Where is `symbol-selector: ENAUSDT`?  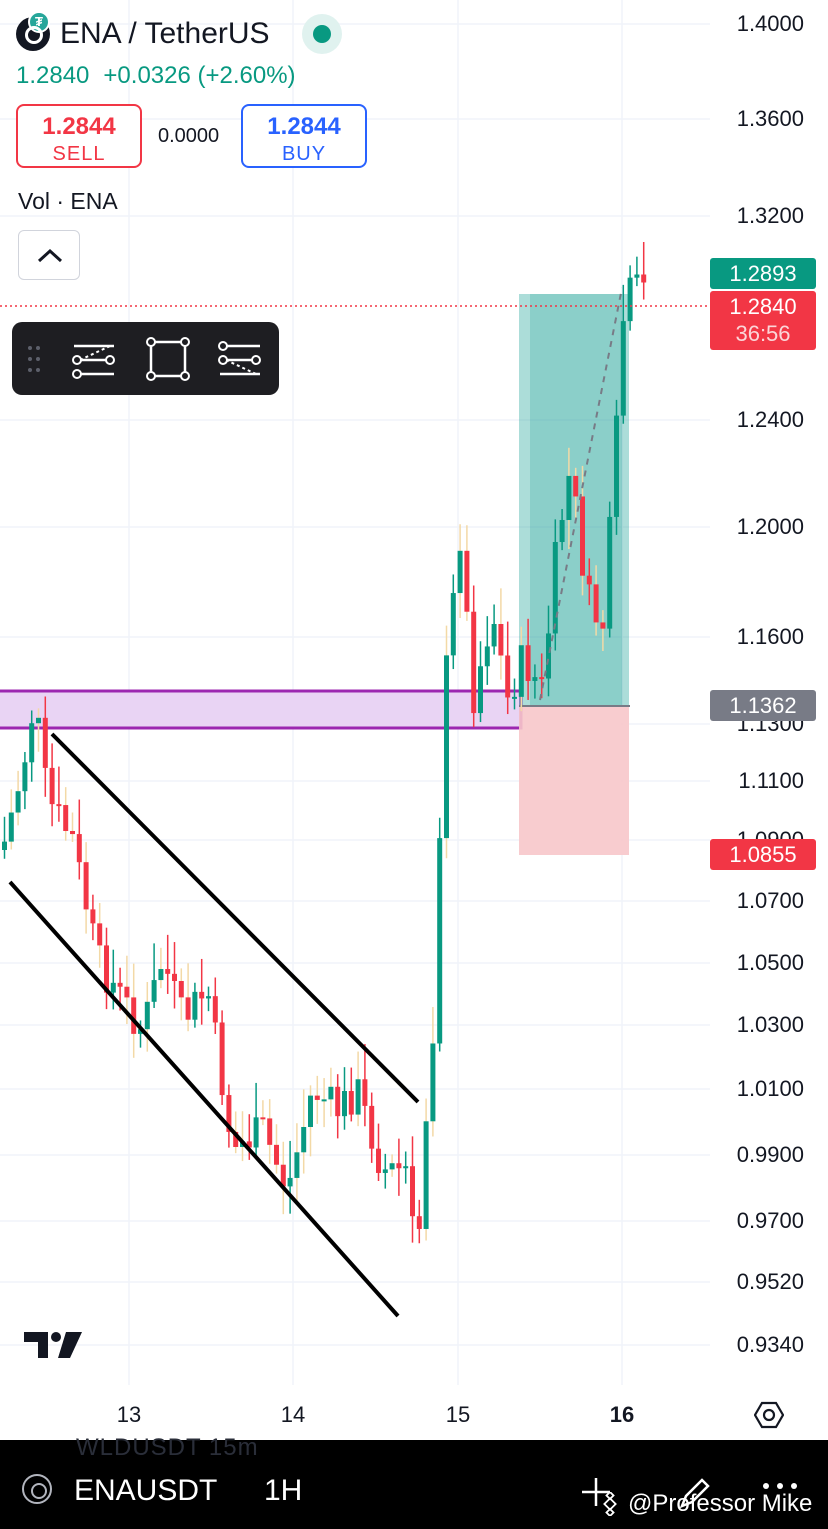 symbol-selector: ENAUSDT is located at coordinates (146, 1490).